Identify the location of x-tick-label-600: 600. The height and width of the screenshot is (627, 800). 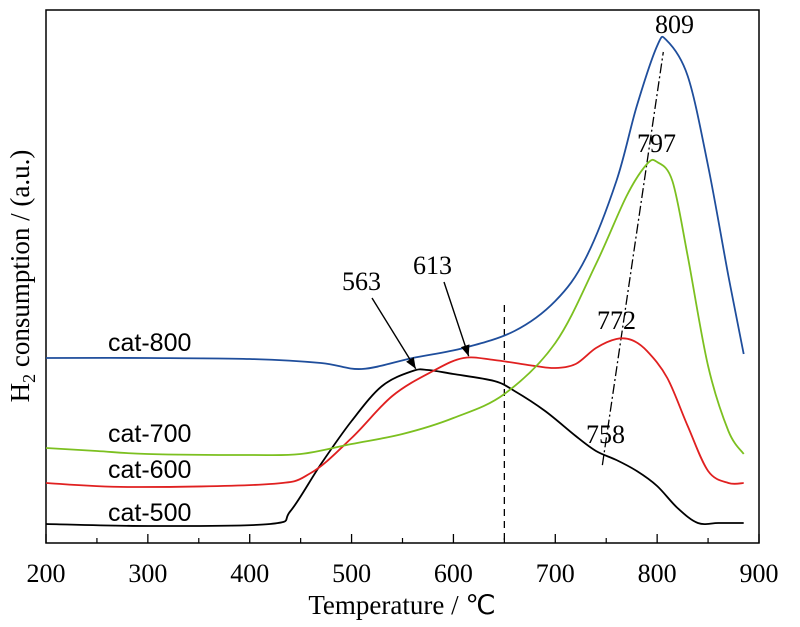
(453, 573).